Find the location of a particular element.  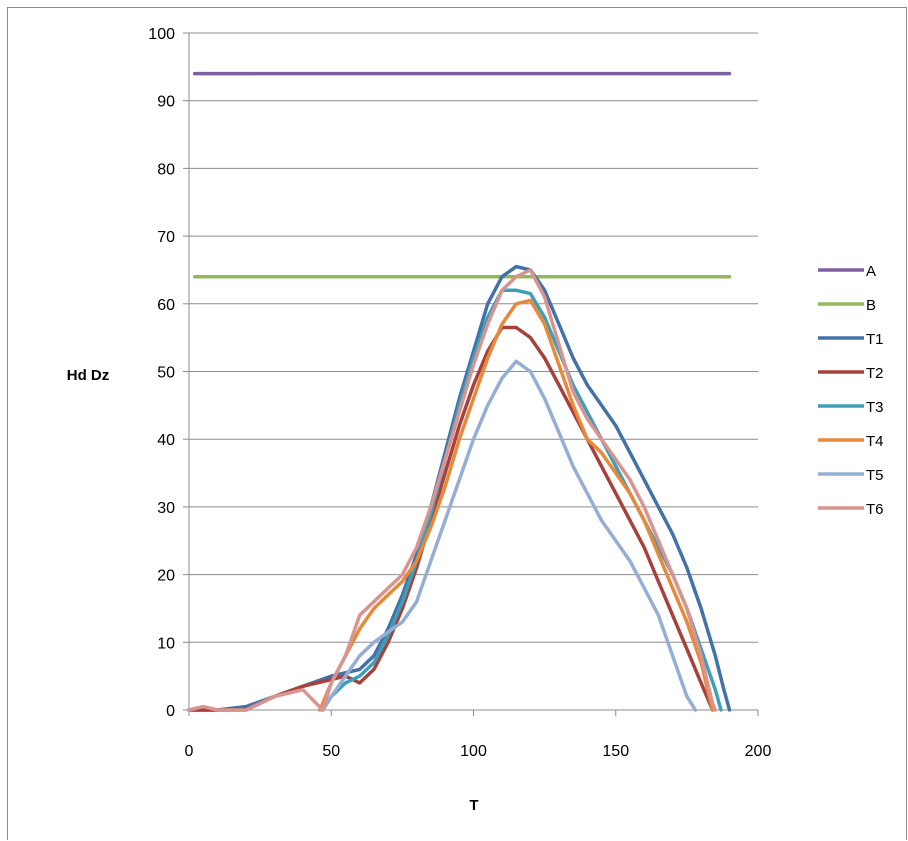

y-axis-title: Hd Dz is located at coordinates (88, 375).